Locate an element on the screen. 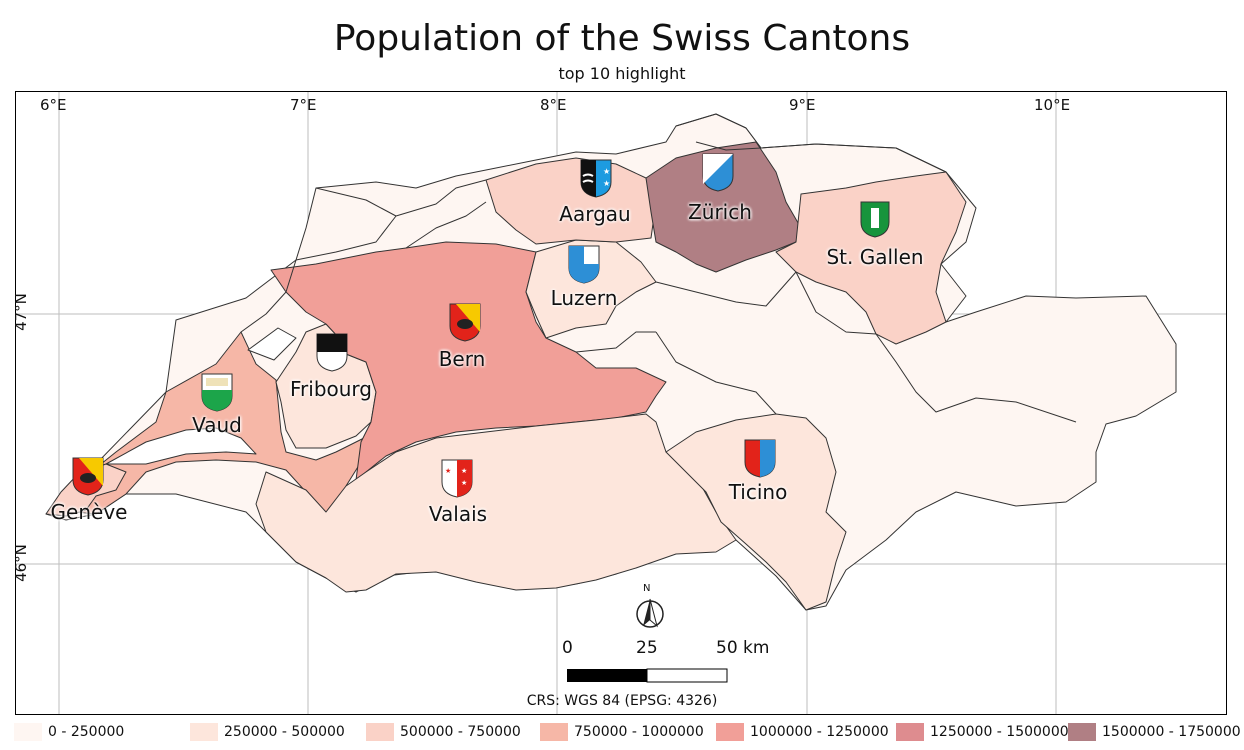 The image size is (1244, 750). label-aargau: Aargau is located at coordinates (595, 214).